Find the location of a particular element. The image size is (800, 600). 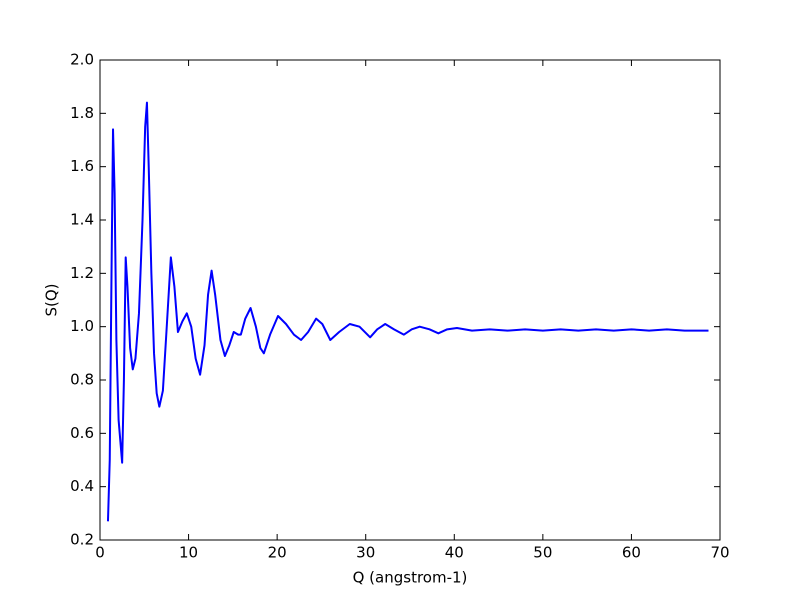

y-tick-label: 1.2 is located at coordinates (82, 273).